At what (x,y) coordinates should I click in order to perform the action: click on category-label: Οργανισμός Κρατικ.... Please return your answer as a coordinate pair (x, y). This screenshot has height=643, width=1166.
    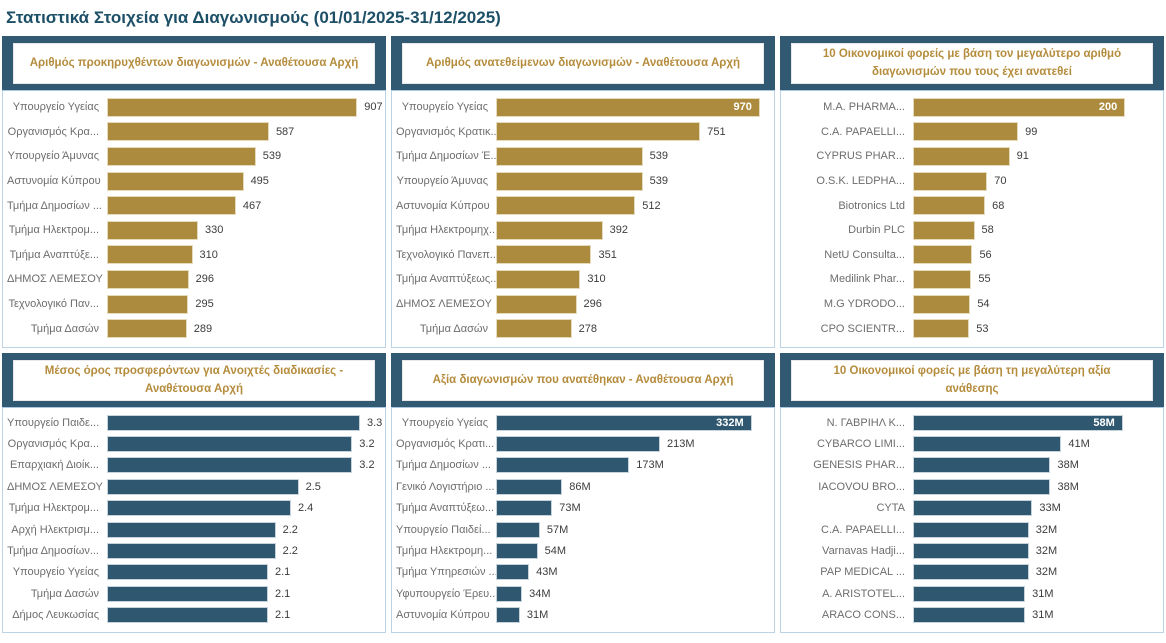
    Looking at the image, I should click on (446, 131).